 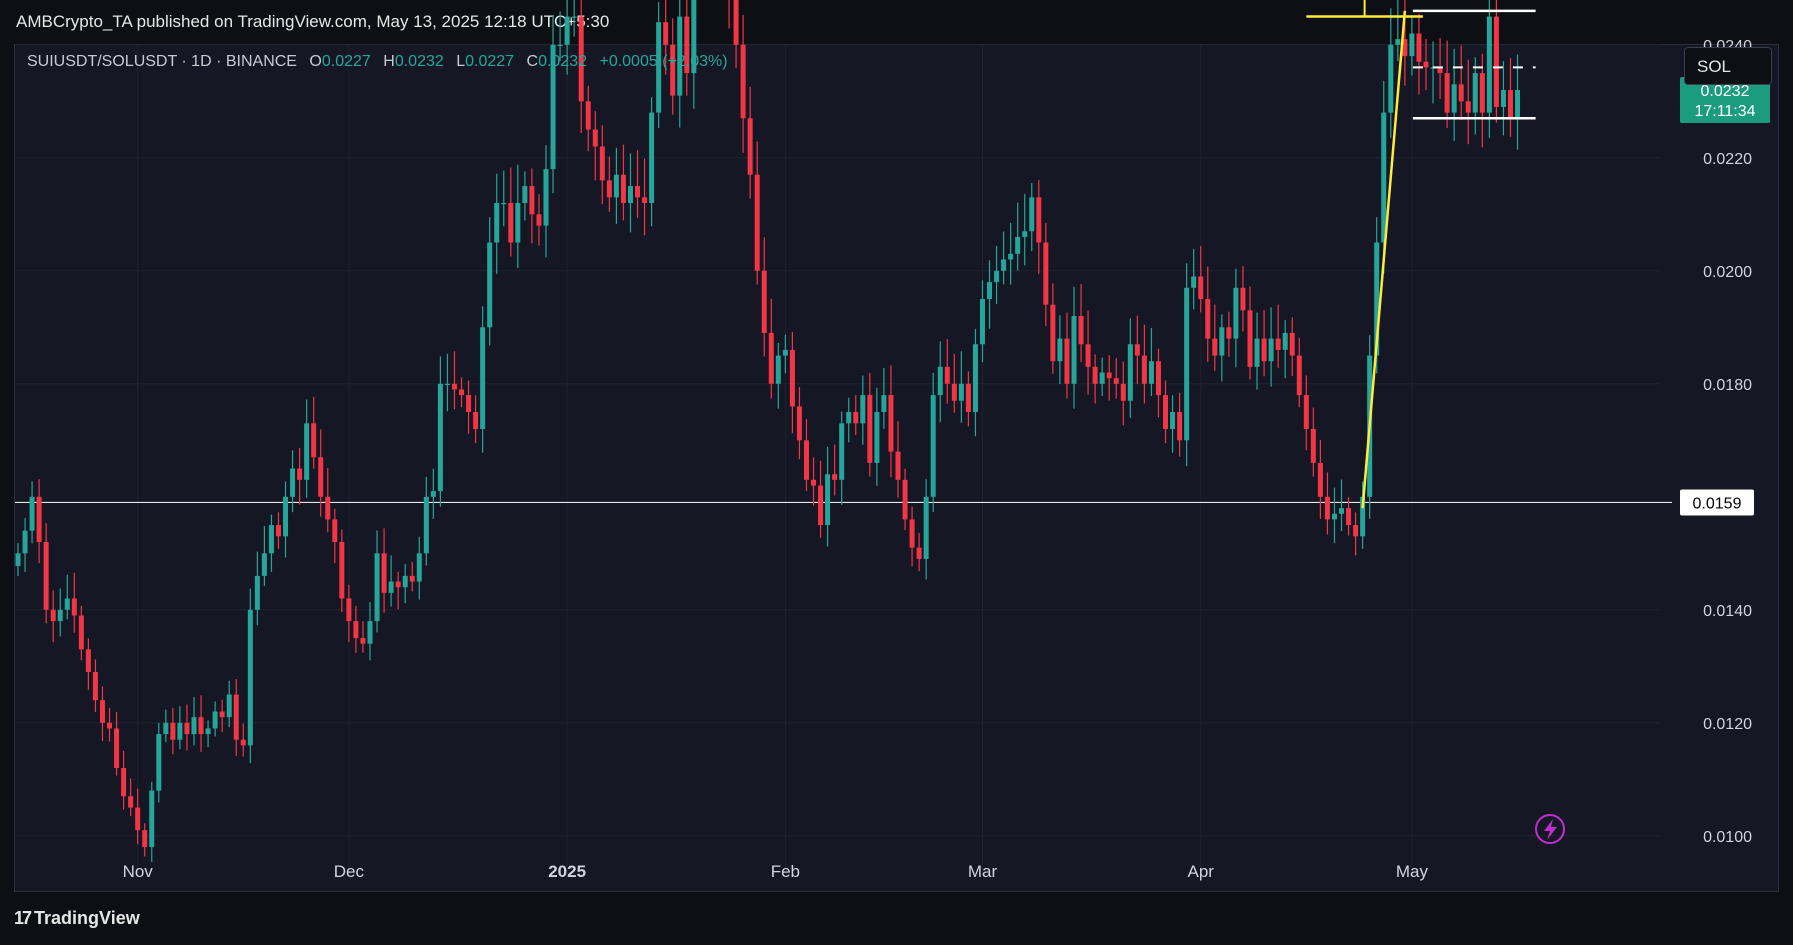 I want to click on currency-button: SOL, so click(x=1728, y=66).